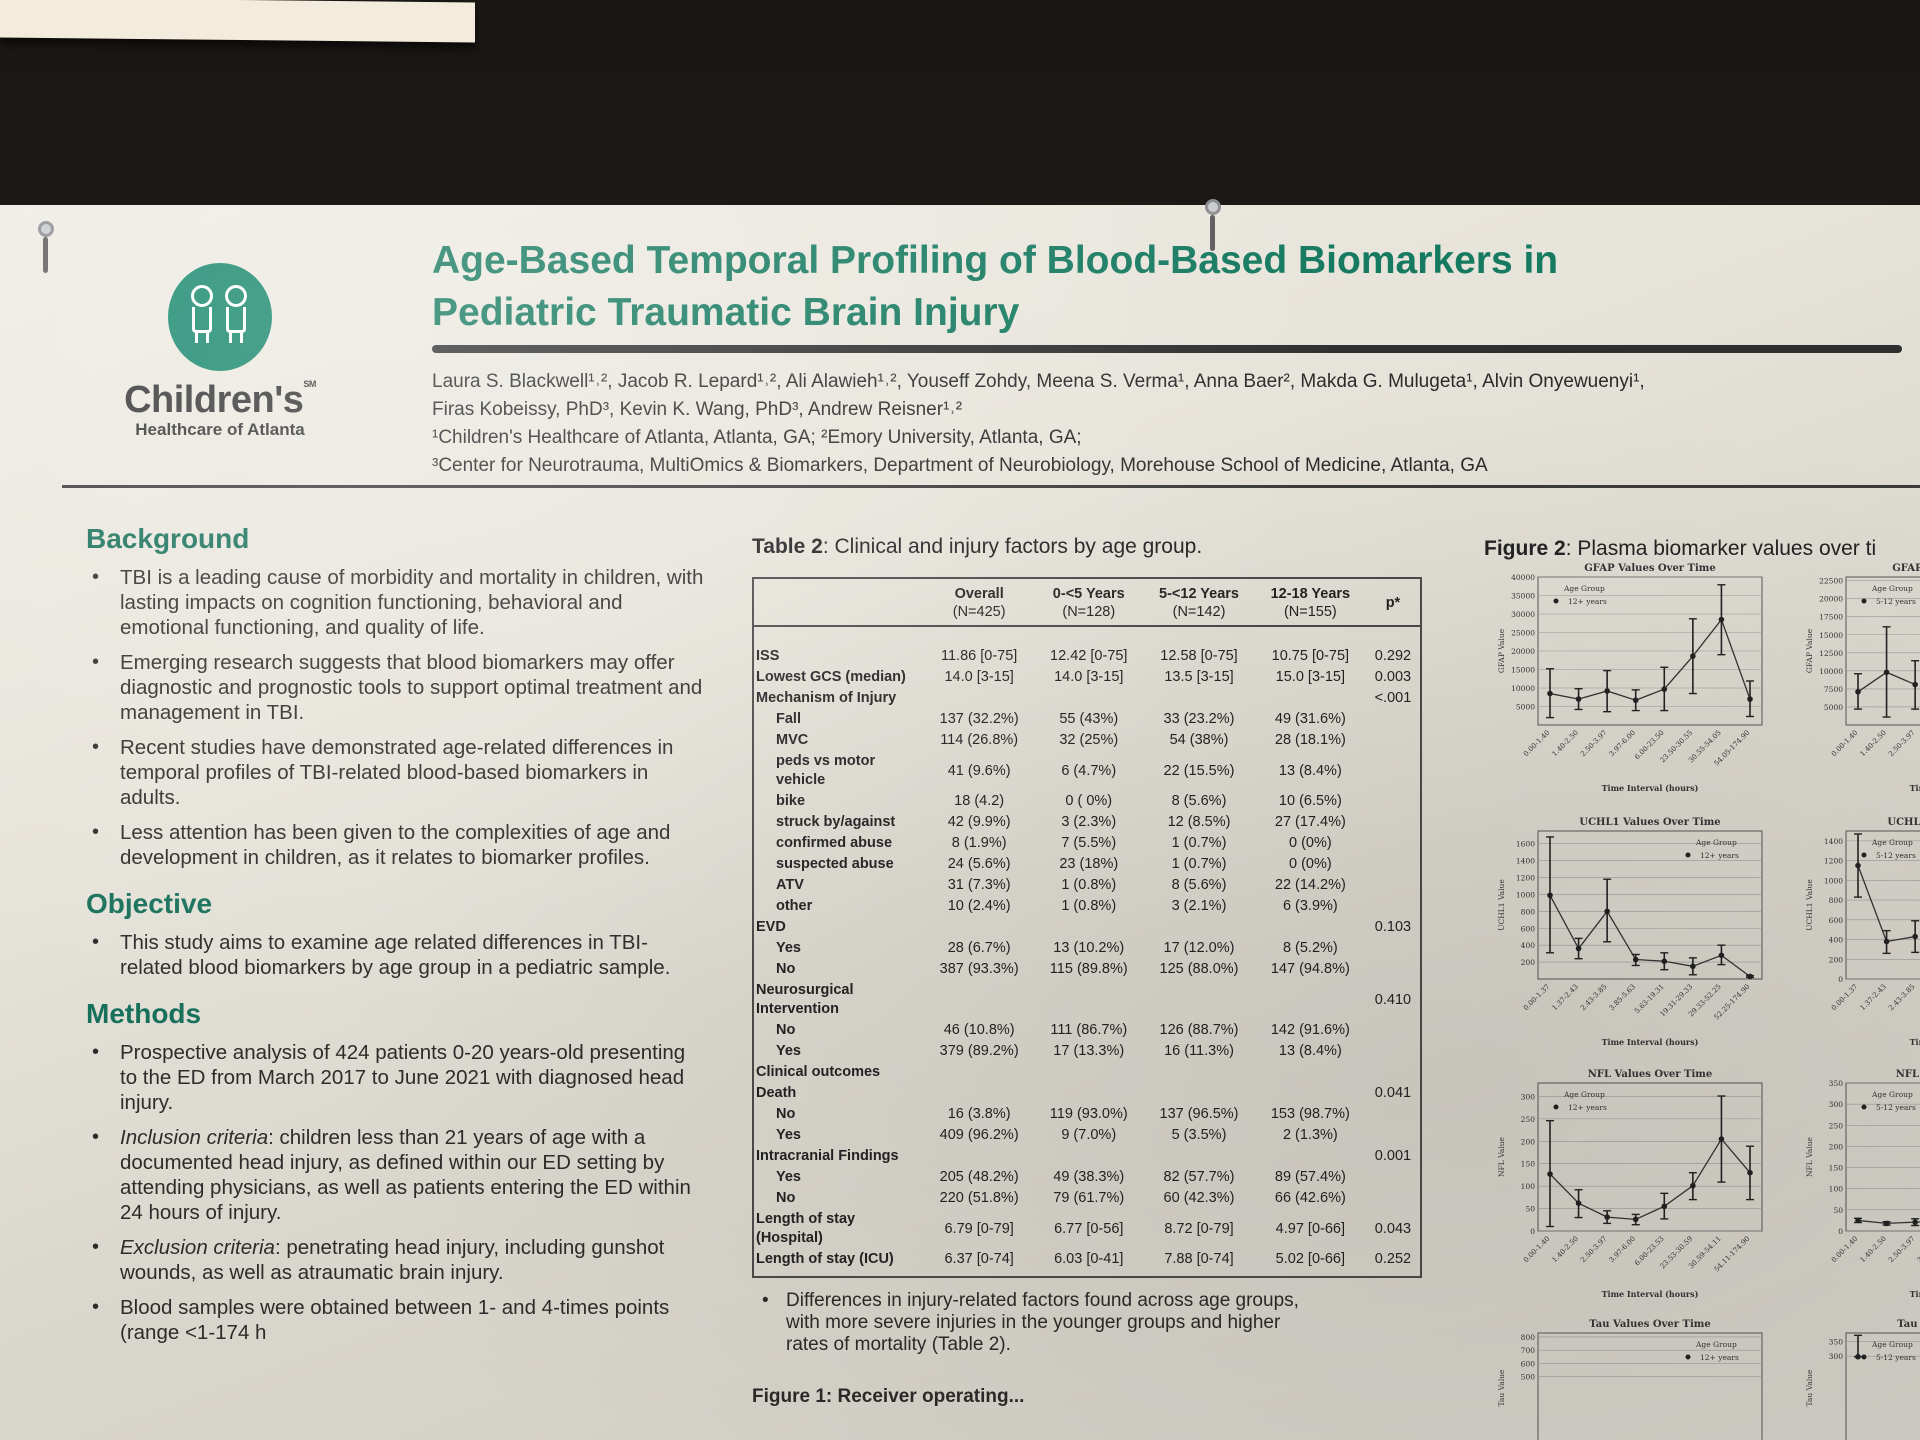 This screenshot has width=1920, height=1440. I want to click on svg-text: UCHL1 Value, so click(1809, 905).